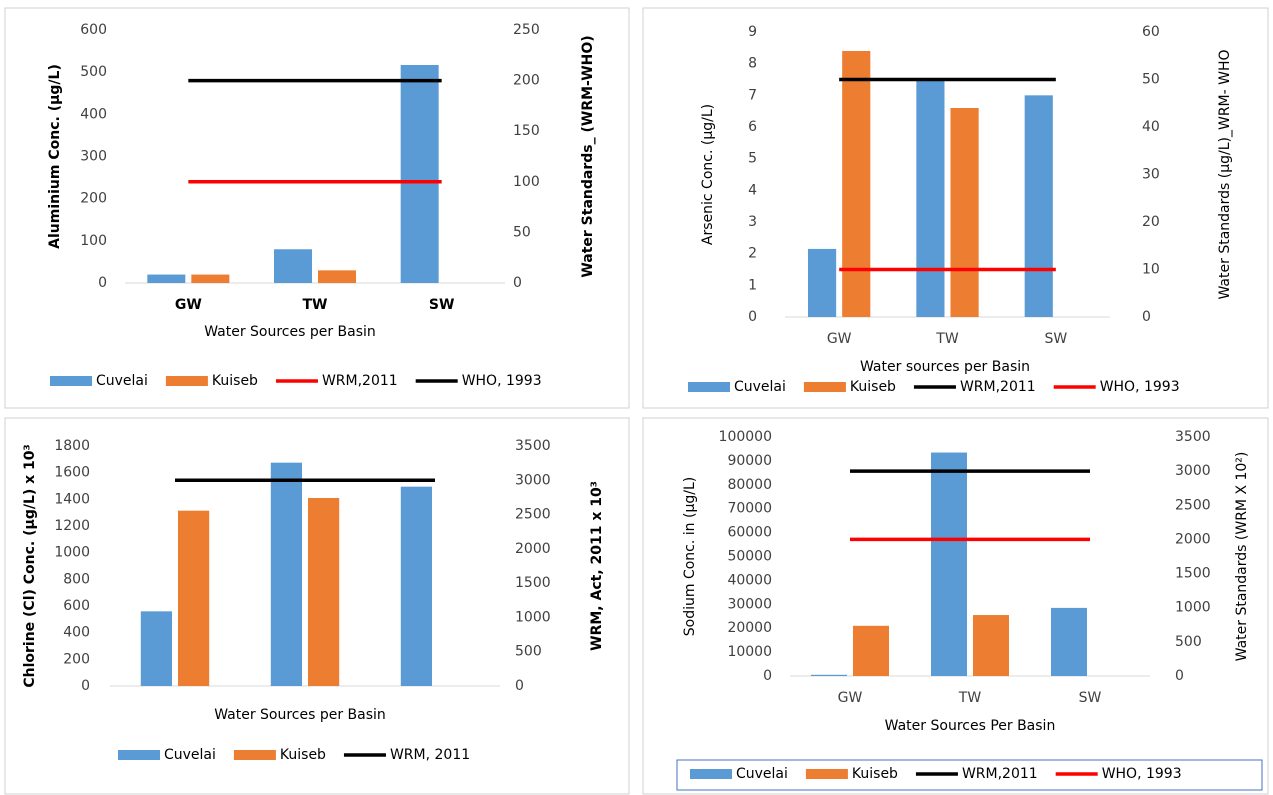 This screenshot has width=1273, height=795. What do you see at coordinates (749, 628) in the screenshot?
I see `y-tick-label: 20000` at bounding box center [749, 628].